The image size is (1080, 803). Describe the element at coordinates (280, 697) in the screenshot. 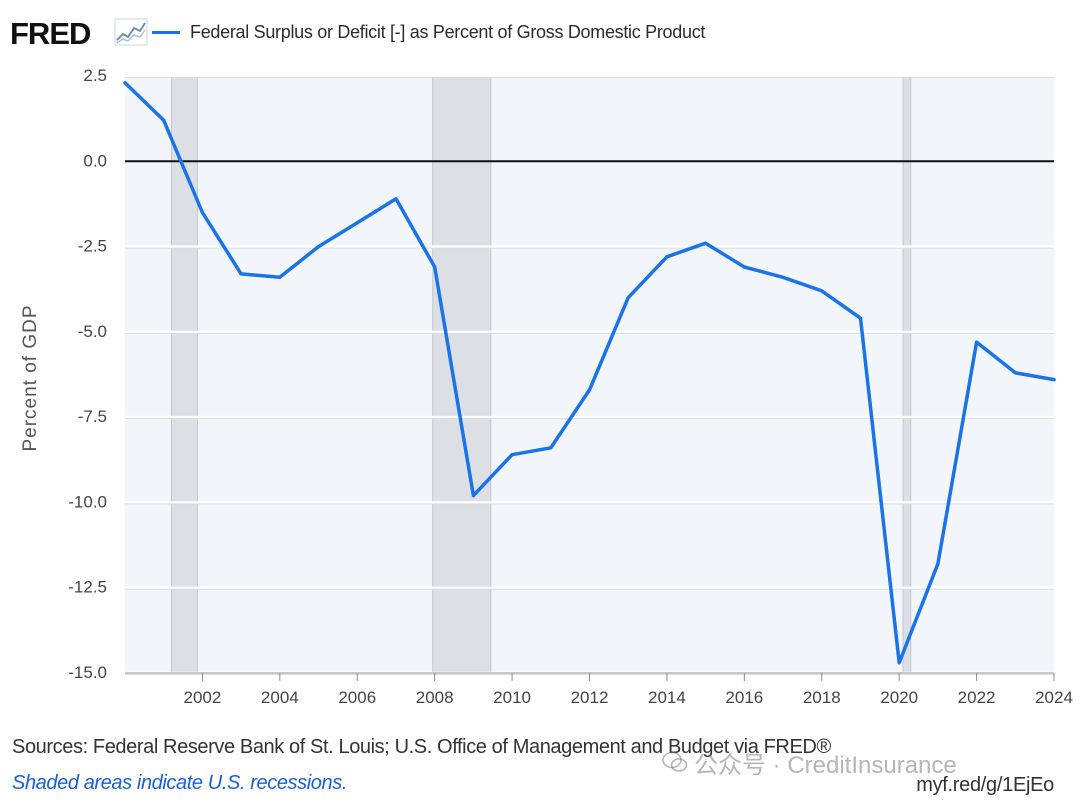

I see `x-tick-label: 2004` at that location.